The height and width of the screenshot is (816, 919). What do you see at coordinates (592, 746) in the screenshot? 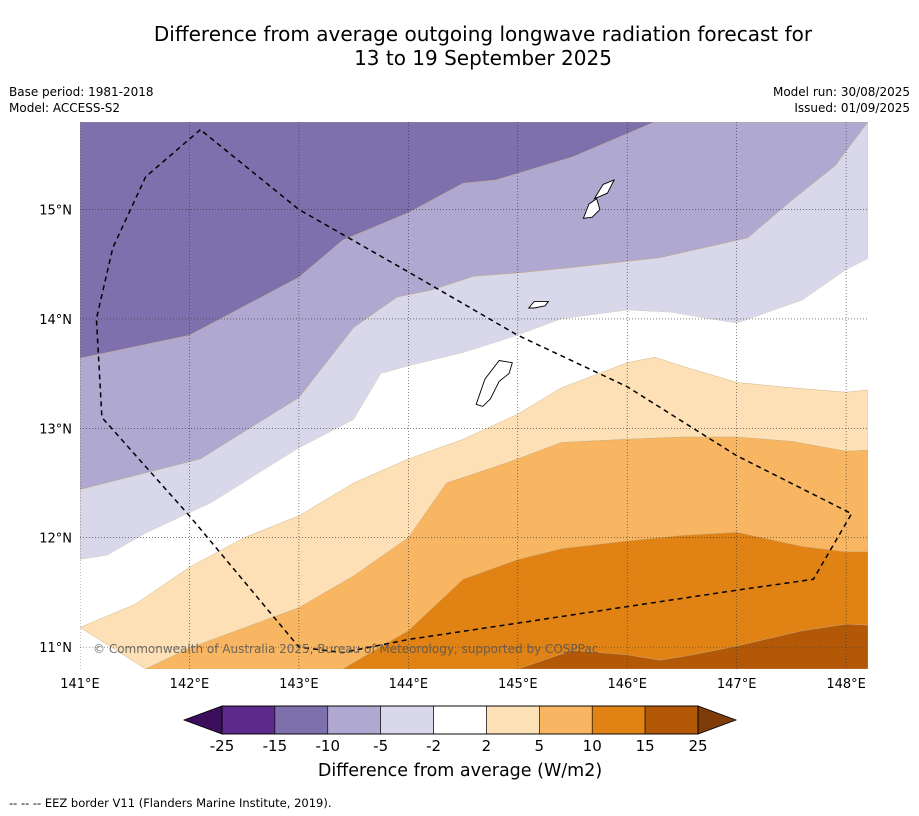
I see `colorbar-tick-7: 10` at bounding box center [592, 746].